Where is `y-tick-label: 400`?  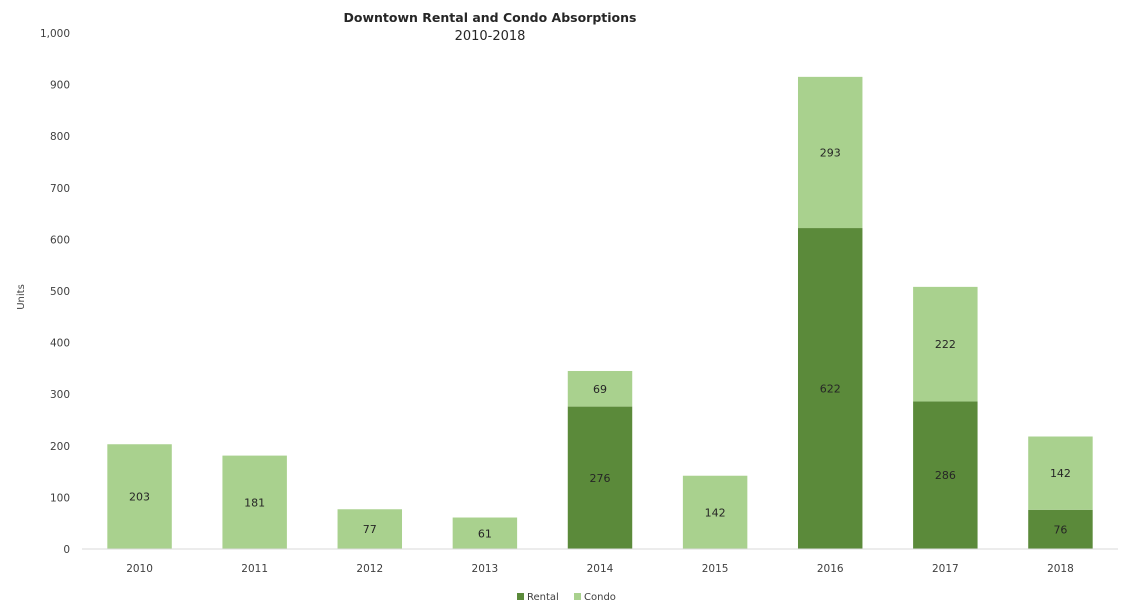 y-tick-label: 400 is located at coordinates (60, 344).